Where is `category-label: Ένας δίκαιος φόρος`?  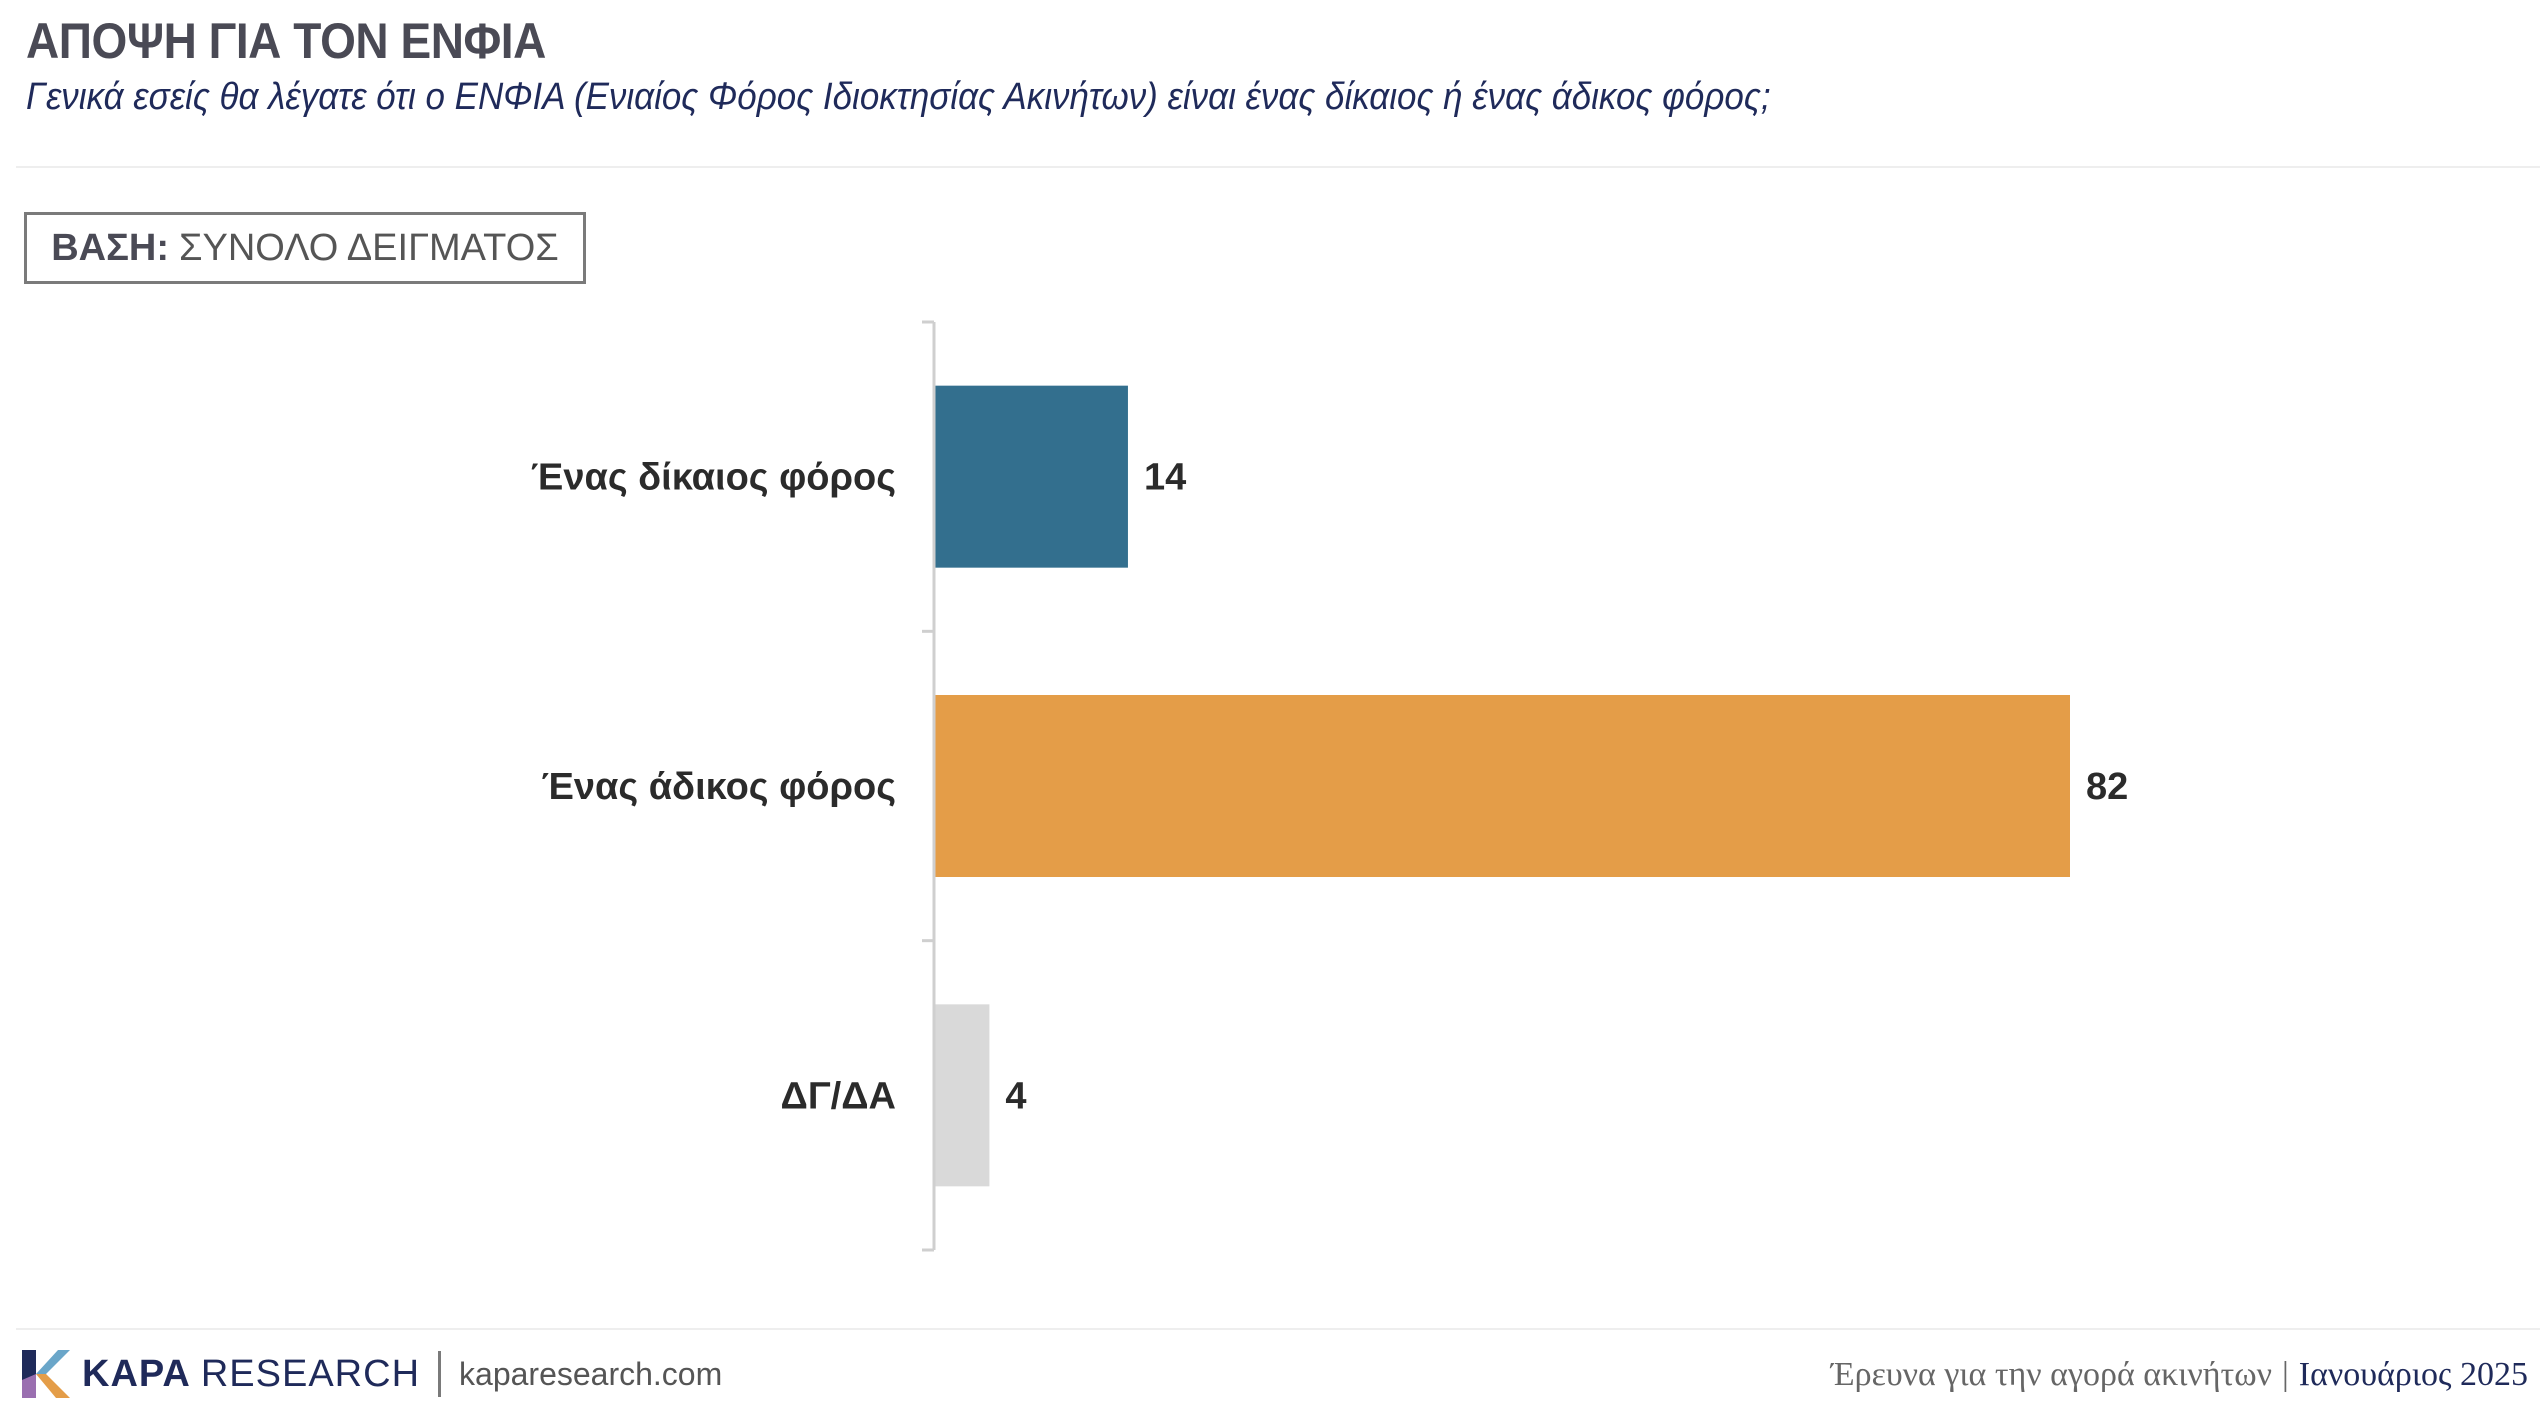
category-label: Ένας δίκαιος φόρος is located at coordinates (713, 478).